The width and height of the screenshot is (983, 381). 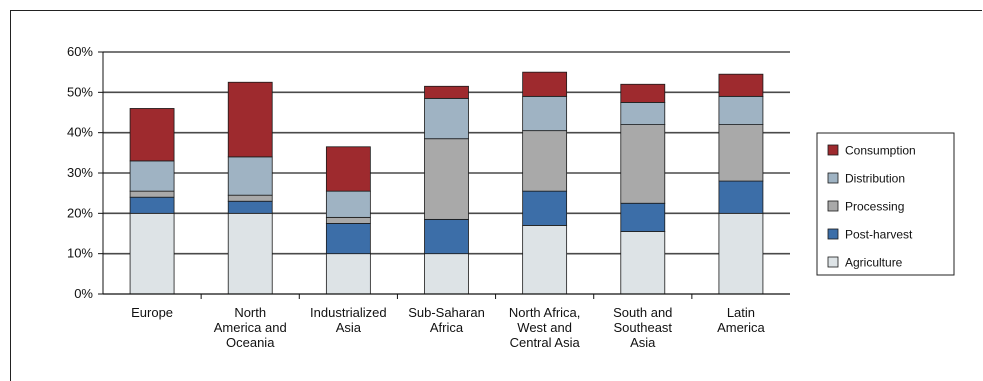 What do you see at coordinates (545, 312) in the screenshot?
I see `x-category-label: North Africa,` at bounding box center [545, 312].